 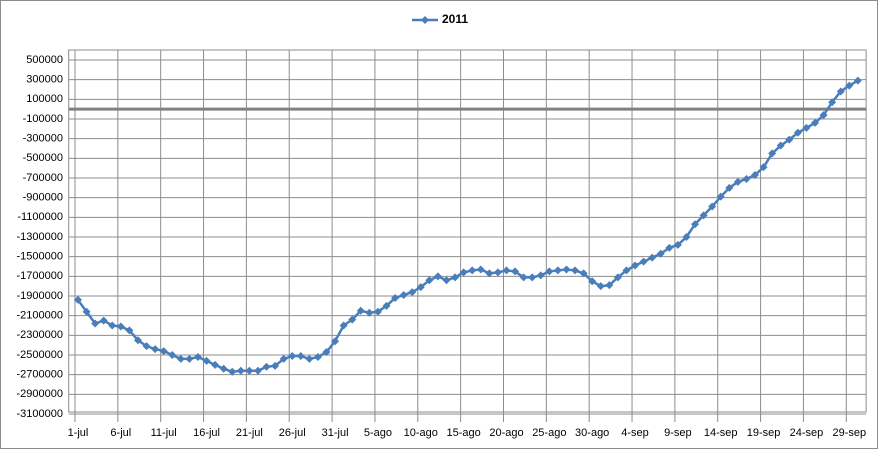 What do you see at coordinates (40, 335) in the screenshot?
I see `y-tick-label: -2300000` at bounding box center [40, 335].